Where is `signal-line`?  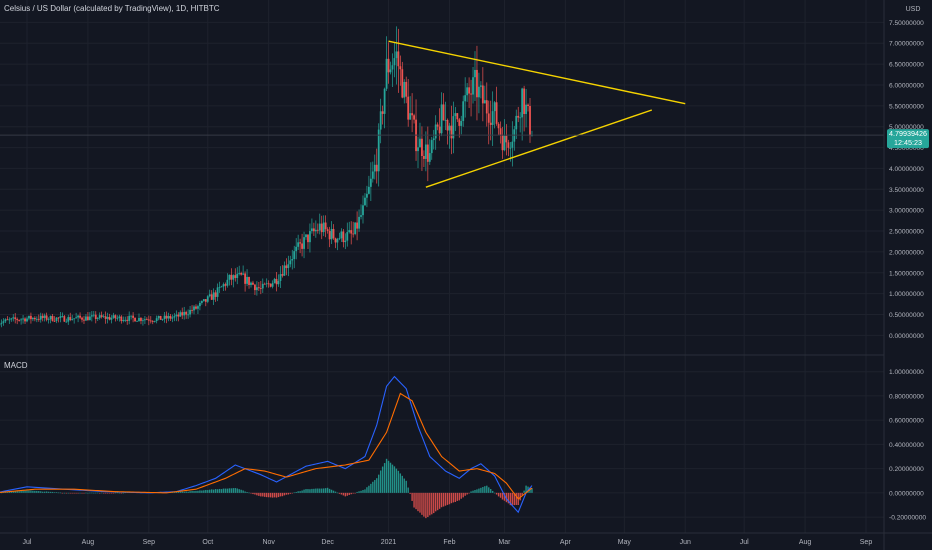 signal-line is located at coordinates (266, 446).